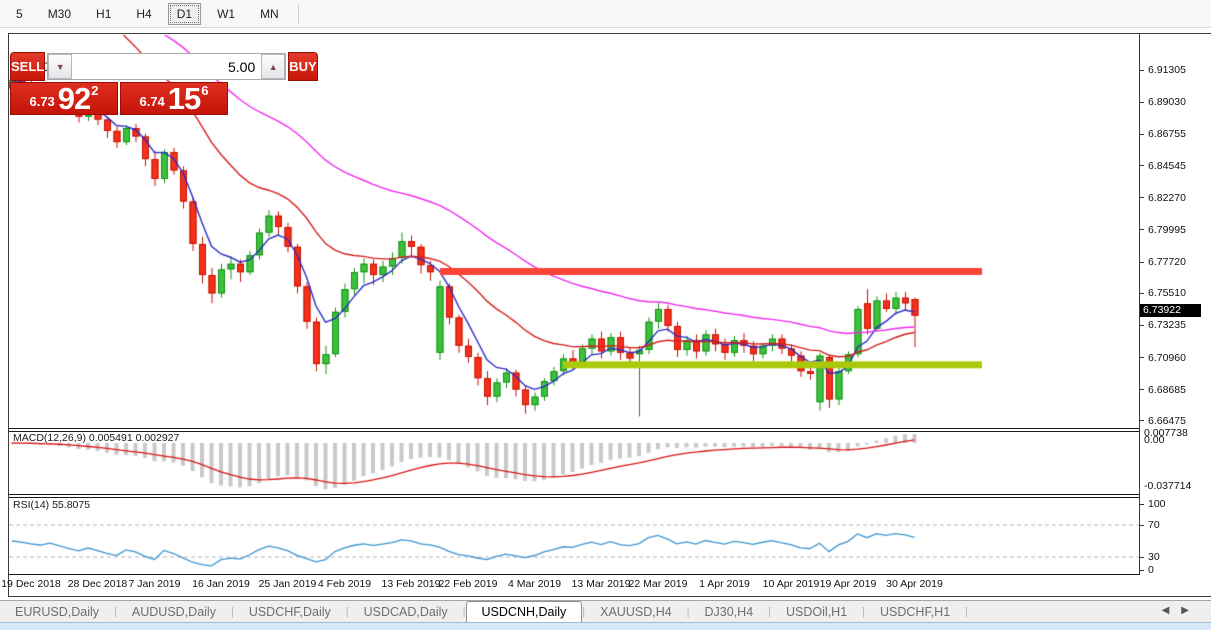 This screenshot has width=1211, height=630. I want to click on price-tick-label: 6.79995, so click(1167, 229).